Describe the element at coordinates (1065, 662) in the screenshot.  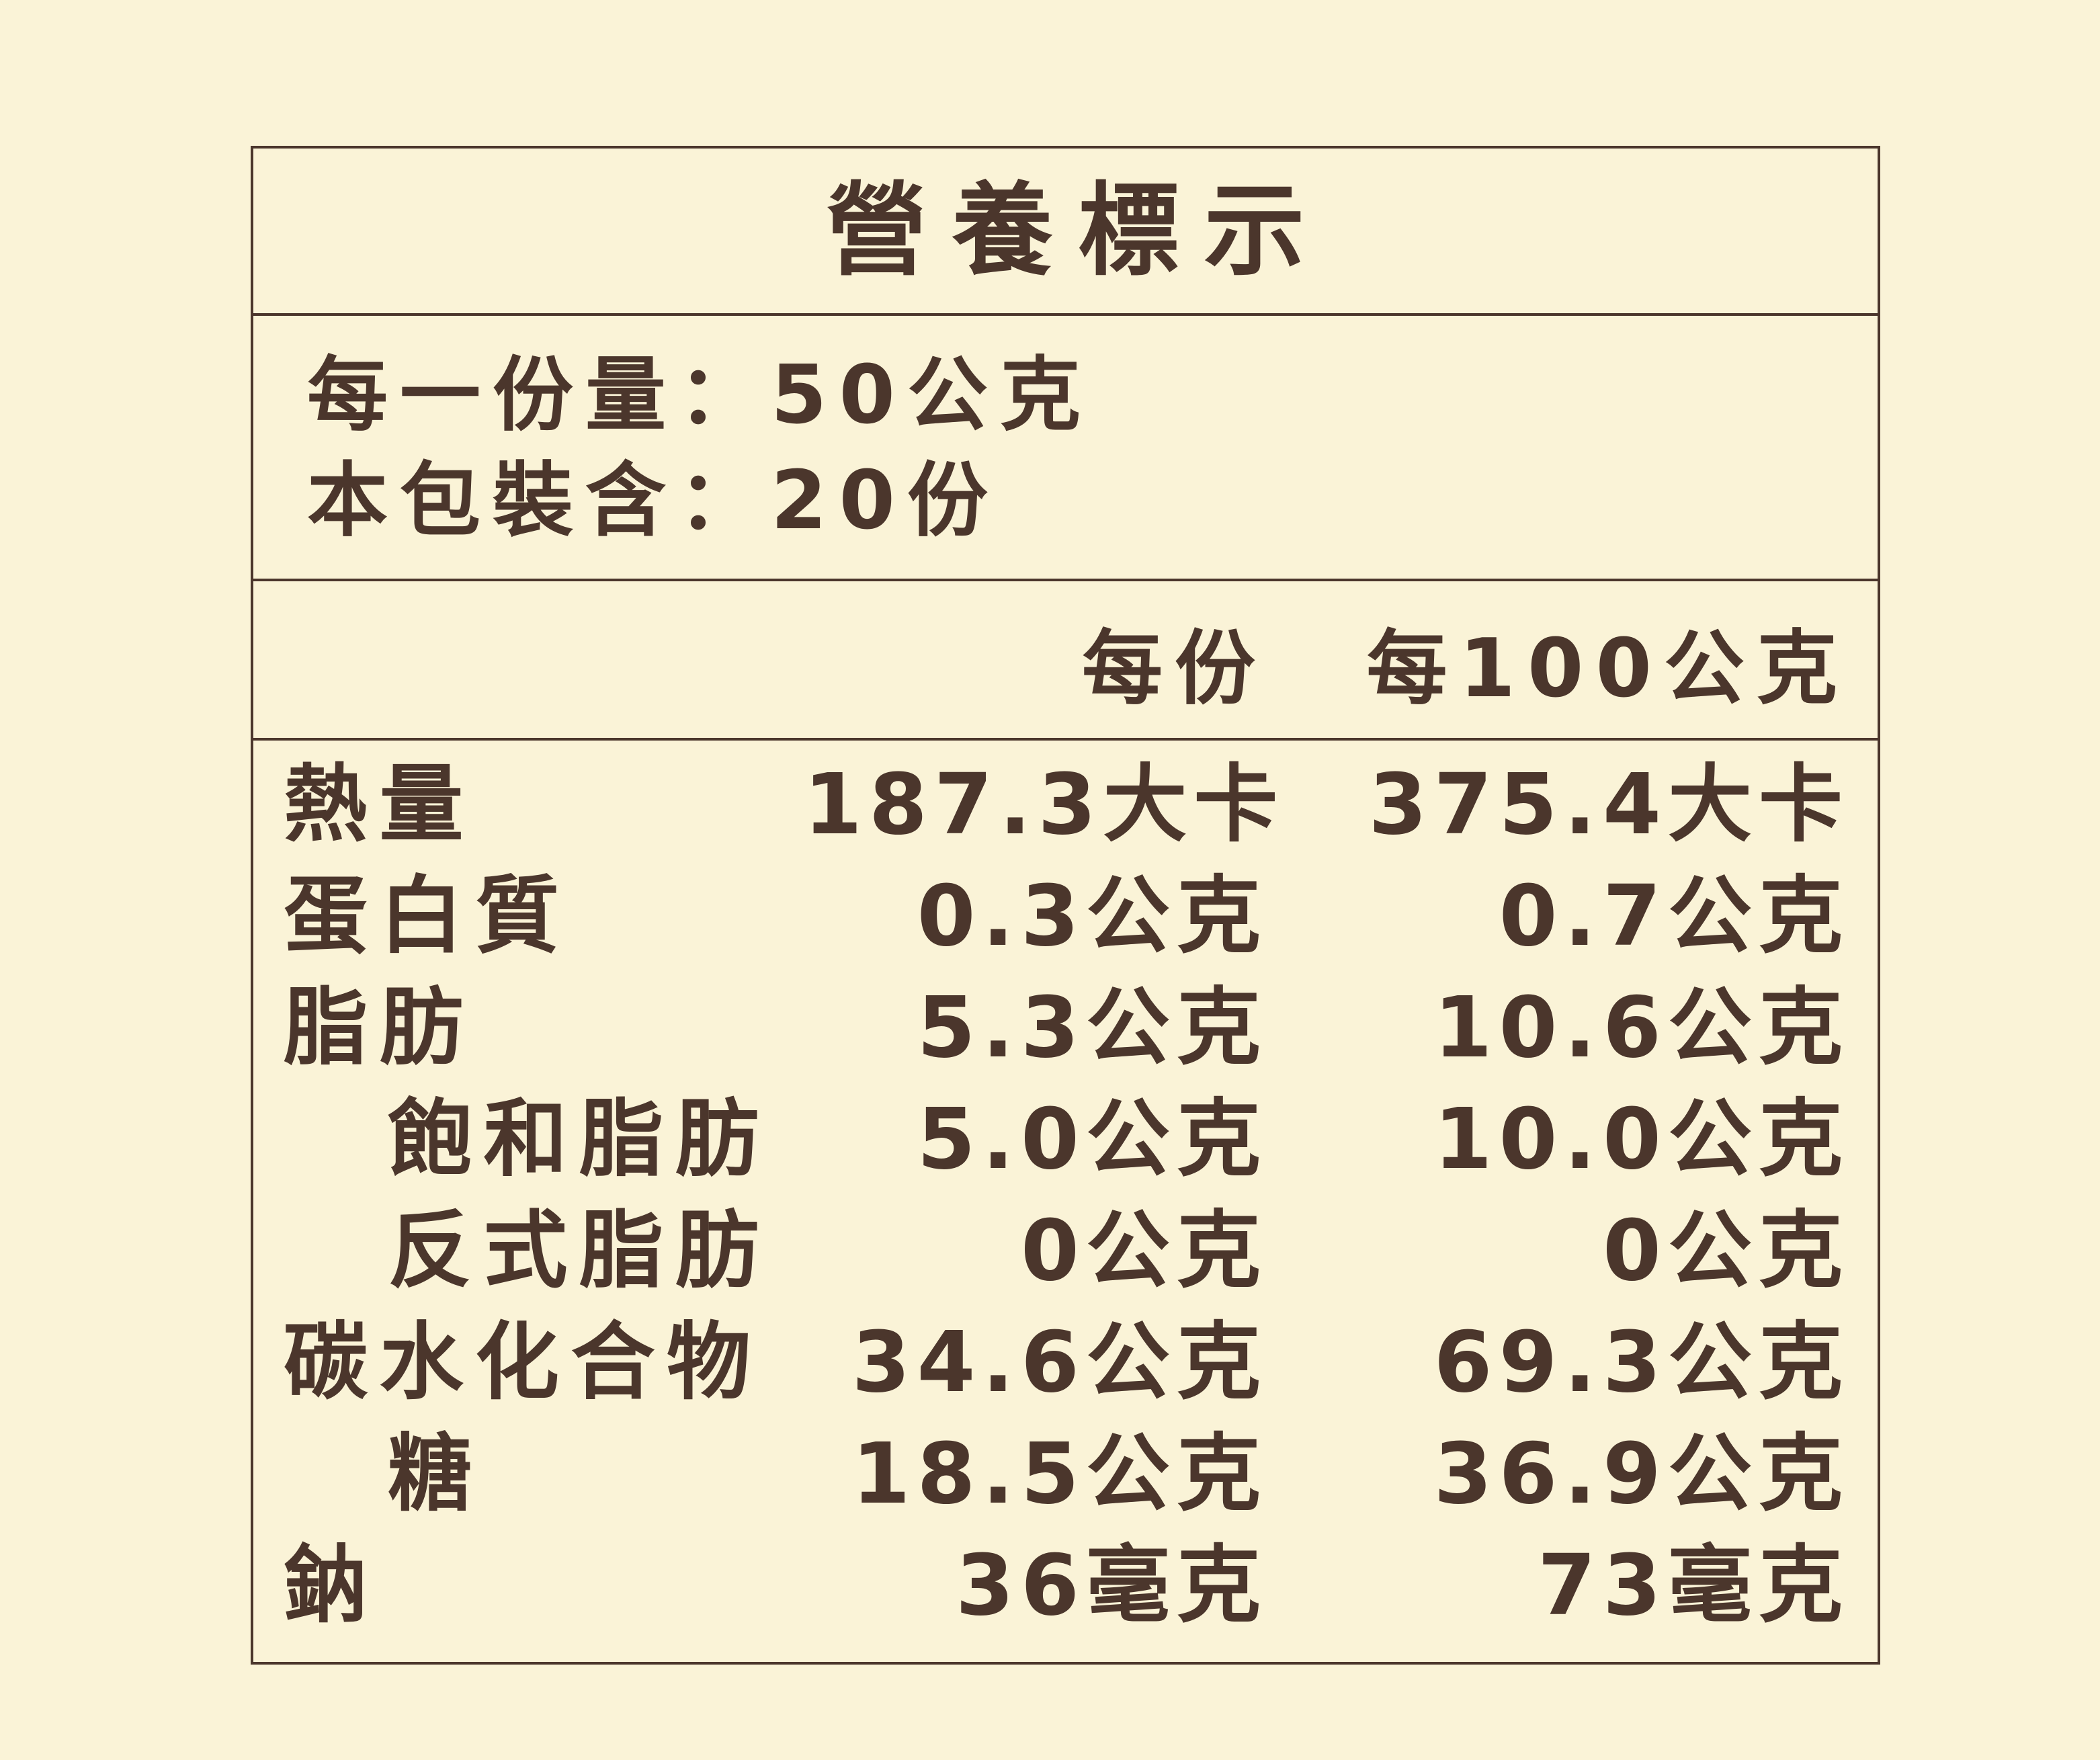
I see `column-header-row: 每份 每100公克` at that location.